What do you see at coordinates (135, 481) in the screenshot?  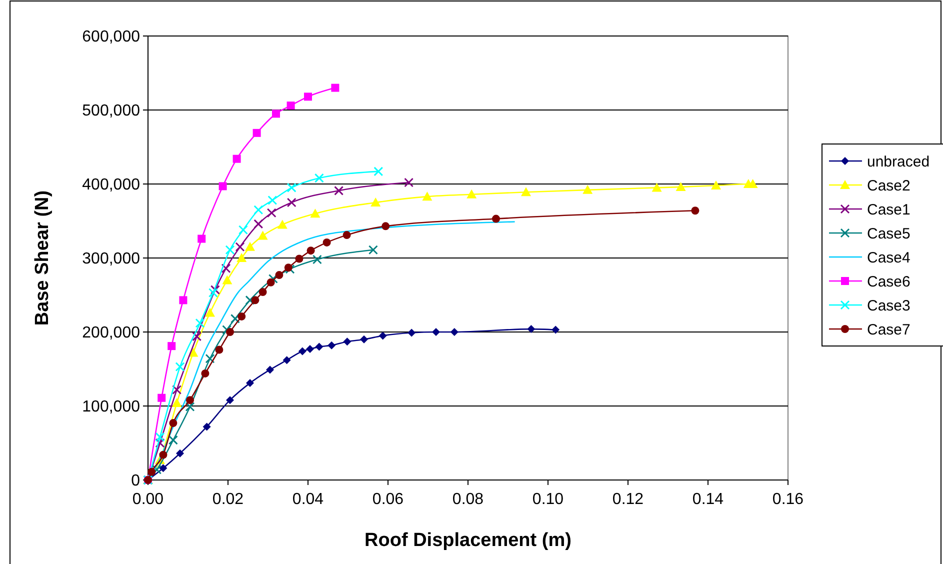 I see `y-tick-label: 0` at bounding box center [135, 481].